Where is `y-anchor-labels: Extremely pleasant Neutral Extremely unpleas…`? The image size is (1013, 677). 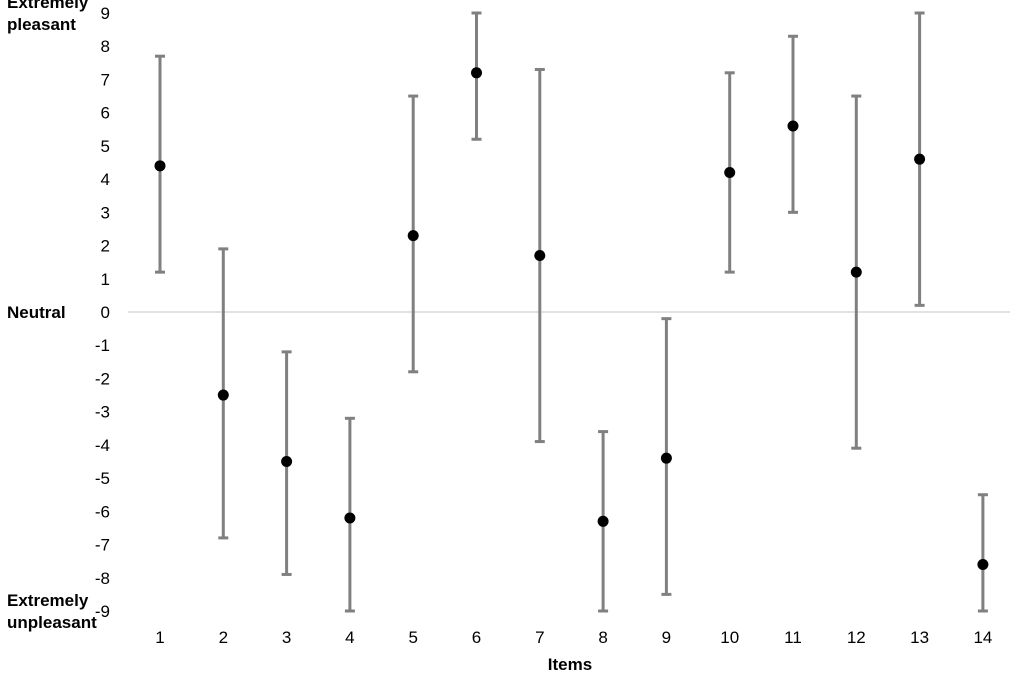 y-anchor-labels: Extremely pleasant Neutral Extremely unpleas… is located at coordinates (52, 316).